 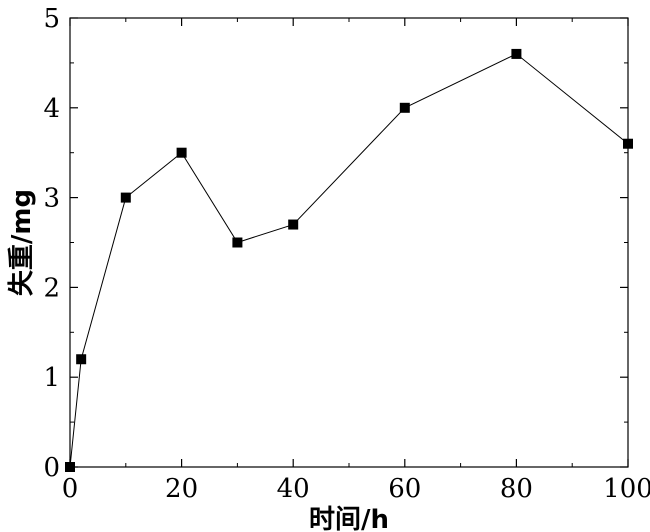 What do you see at coordinates (349, 518) in the screenshot?
I see `x-axis-title: 时间/h` at bounding box center [349, 518].